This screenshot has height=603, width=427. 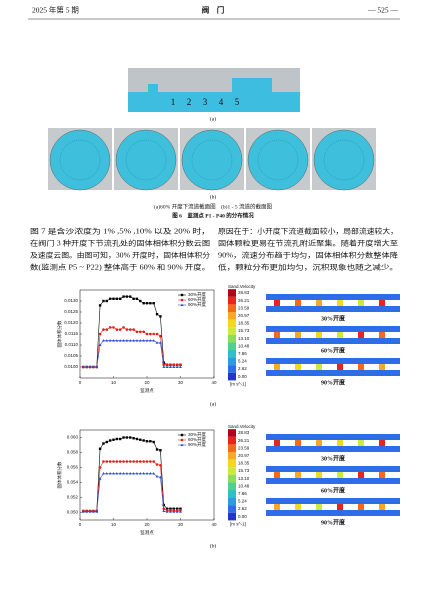 What do you see at coordinates (197, 434) in the screenshot?
I see `legend-label: 30%开度` at bounding box center [197, 434].